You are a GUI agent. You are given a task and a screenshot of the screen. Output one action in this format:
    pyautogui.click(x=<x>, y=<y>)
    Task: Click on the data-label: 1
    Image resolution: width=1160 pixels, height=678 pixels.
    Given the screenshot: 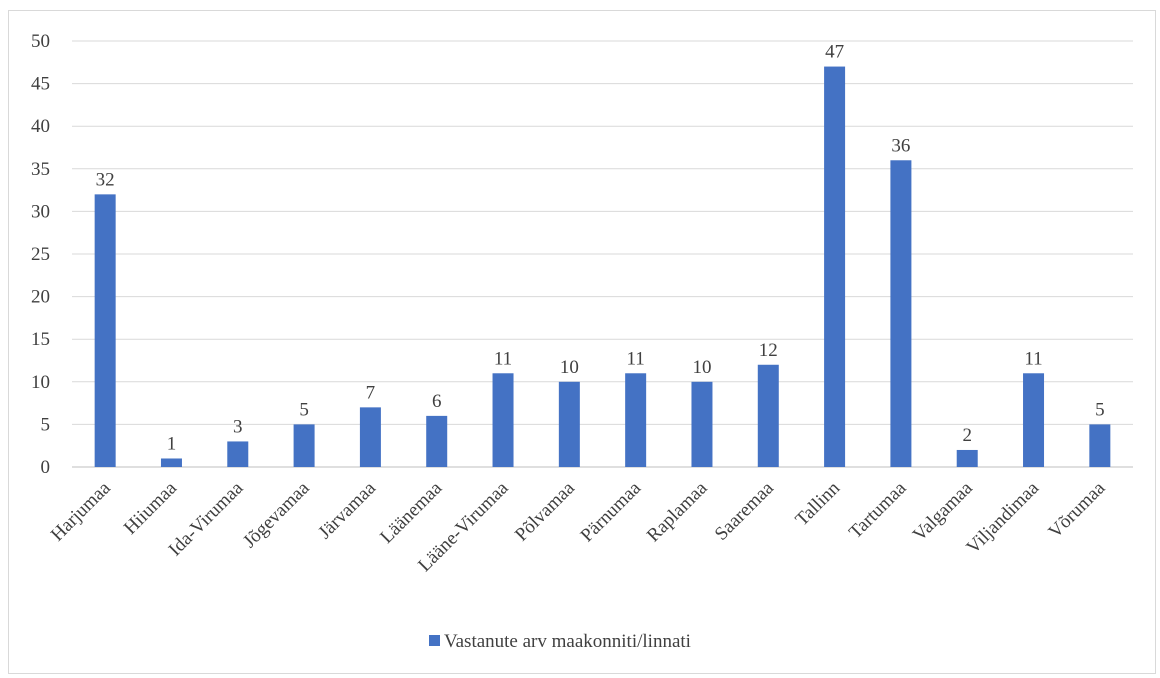 What is the action you would take?
    pyautogui.click(x=172, y=443)
    